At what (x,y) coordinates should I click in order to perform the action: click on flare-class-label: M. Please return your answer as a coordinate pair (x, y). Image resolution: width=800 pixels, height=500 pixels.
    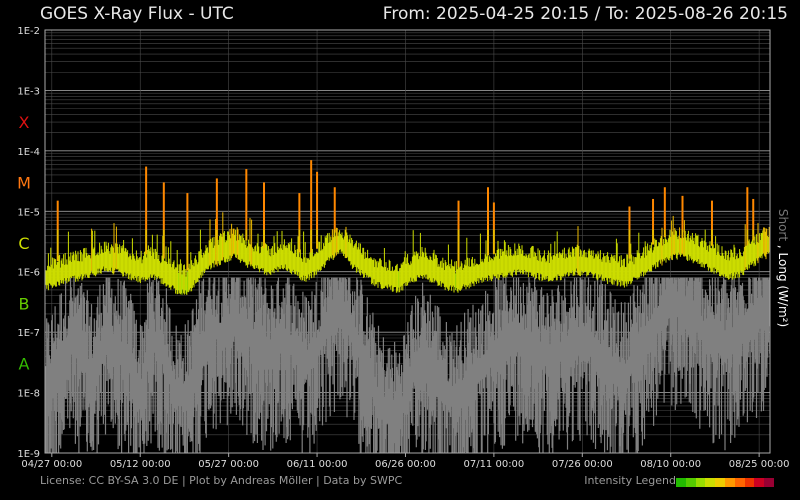
    Looking at the image, I should click on (24, 182).